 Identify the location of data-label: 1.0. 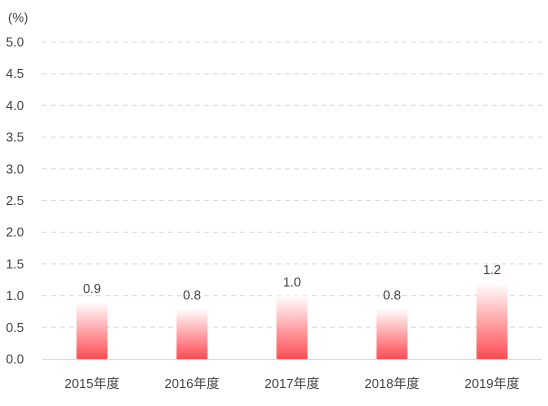
(292, 282).